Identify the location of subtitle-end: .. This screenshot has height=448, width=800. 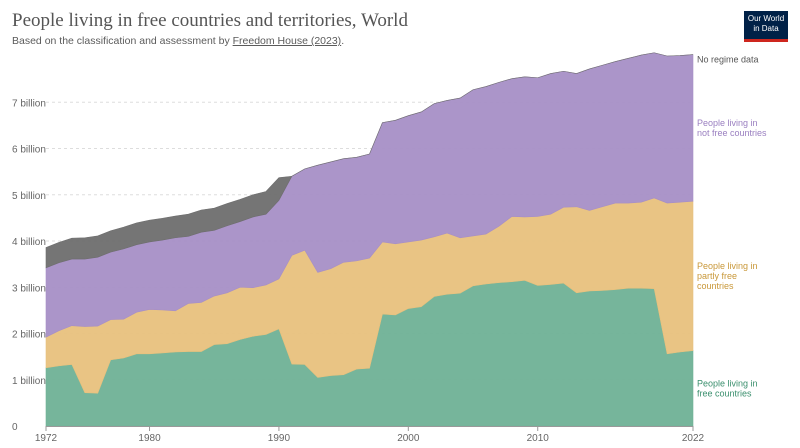
(343, 41).